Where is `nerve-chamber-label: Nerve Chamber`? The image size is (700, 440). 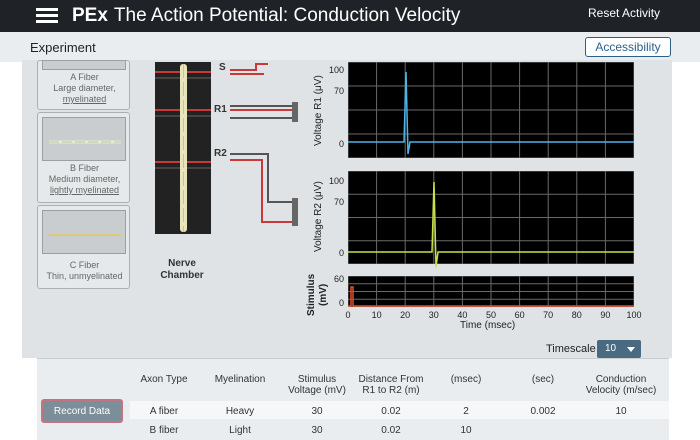 nerve-chamber-label: Nerve Chamber is located at coordinates (182, 269).